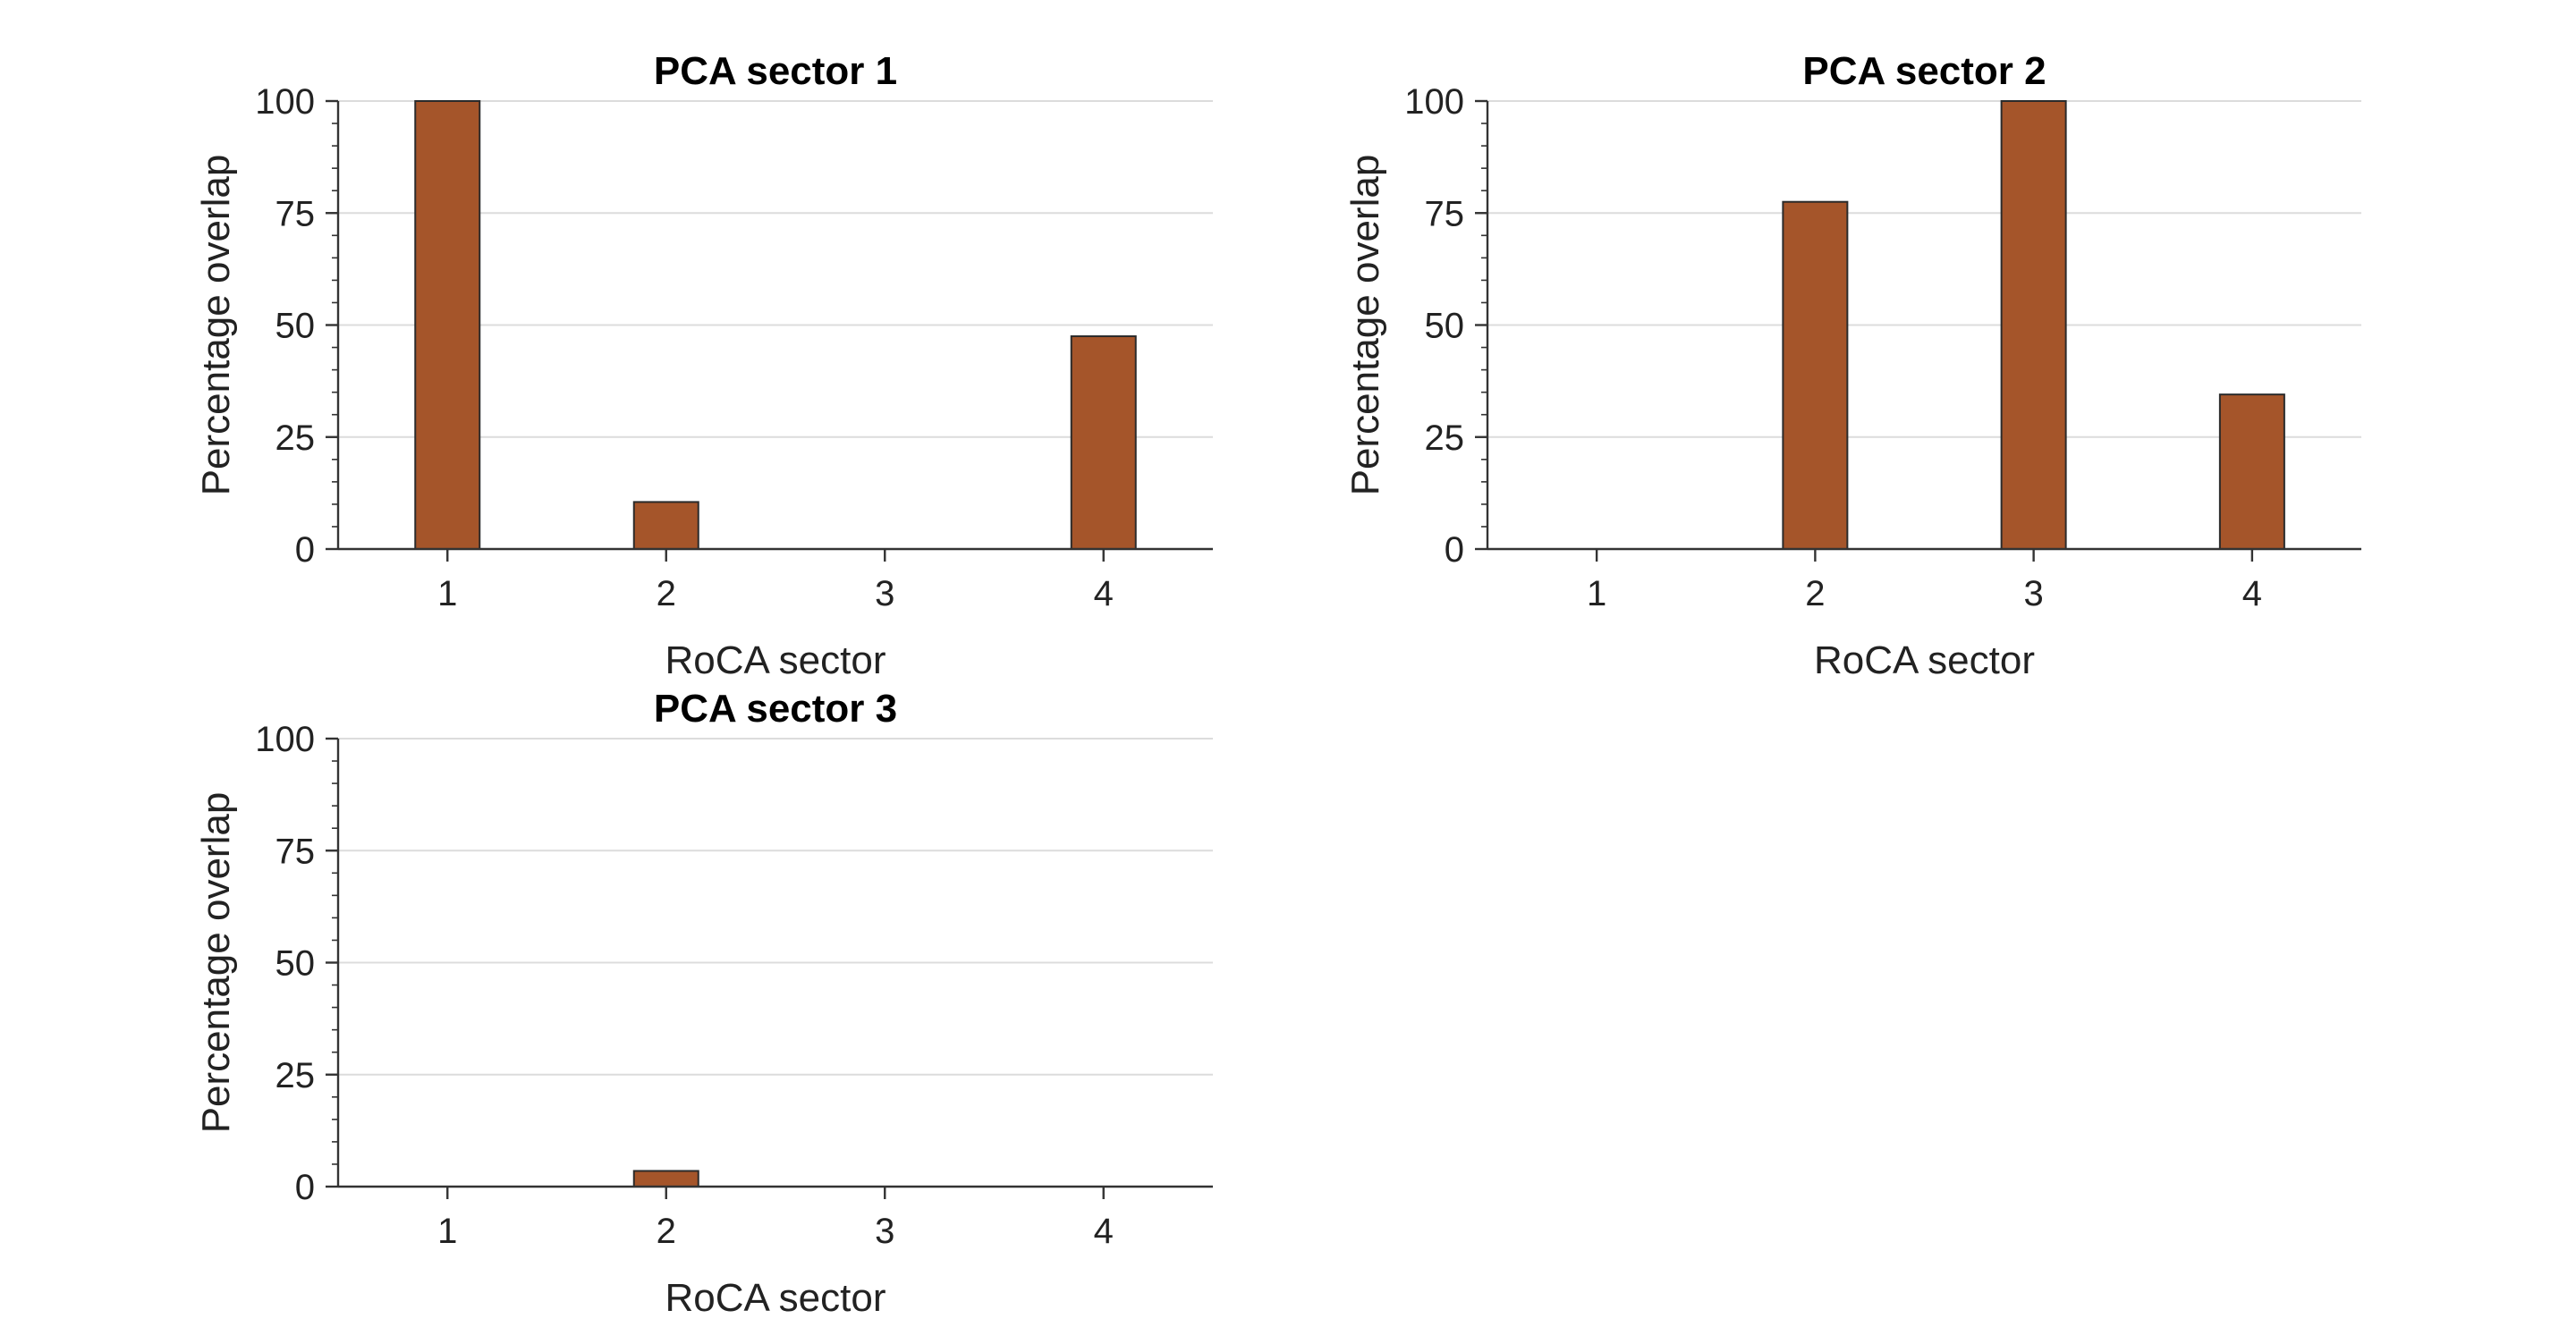 The width and height of the screenshot is (2576, 1327). Describe the element at coordinates (775, 71) in the screenshot. I see `chart-title: PCA sector 1` at that location.